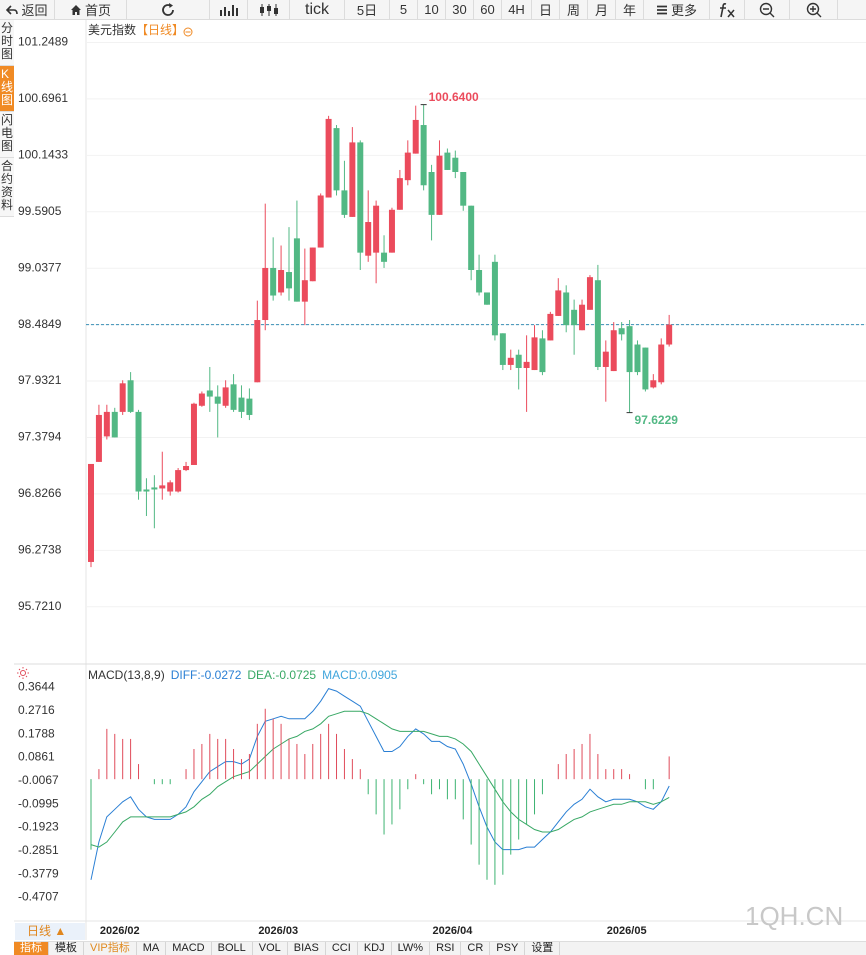 This screenshot has height=955, width=866. I want to click on menu-icon, so click(661, 9).